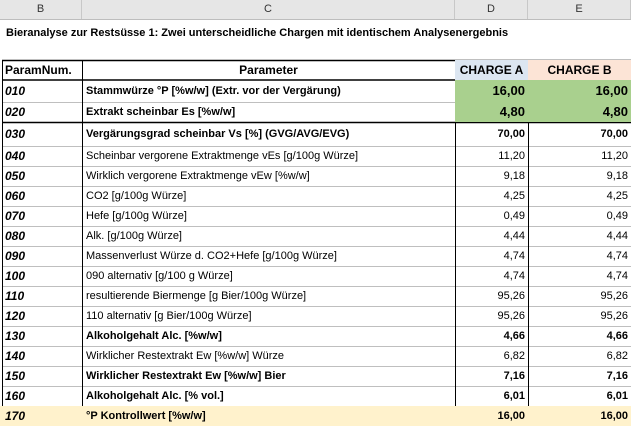  What do you see at coordinates (146, 416) in the screenshot?
I see `parameter-cell: °P Kontrollwert [%w/w]` at bounding box center [146, 416].